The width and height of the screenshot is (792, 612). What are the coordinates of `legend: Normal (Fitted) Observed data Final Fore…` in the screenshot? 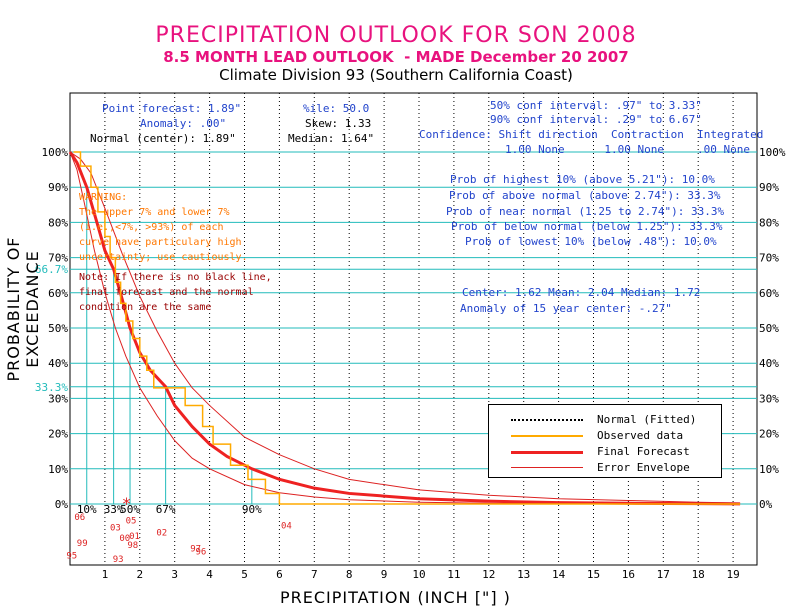 It's located at (605, 441).